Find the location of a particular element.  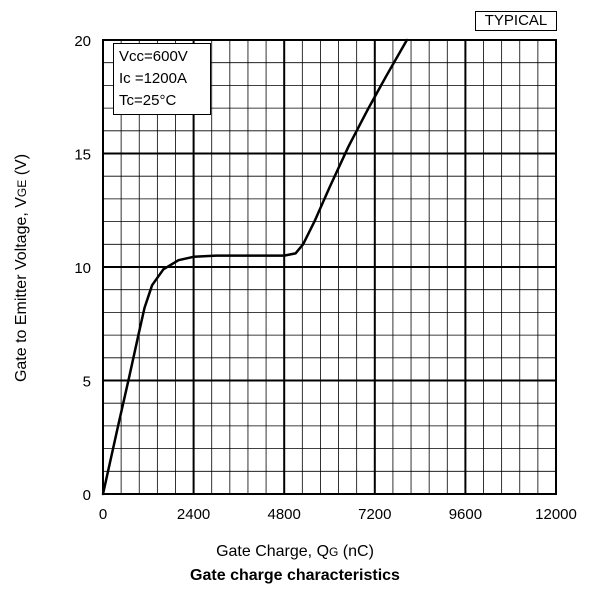

x-axis-label-unit: (nC) is located at coordinates (356, 551).